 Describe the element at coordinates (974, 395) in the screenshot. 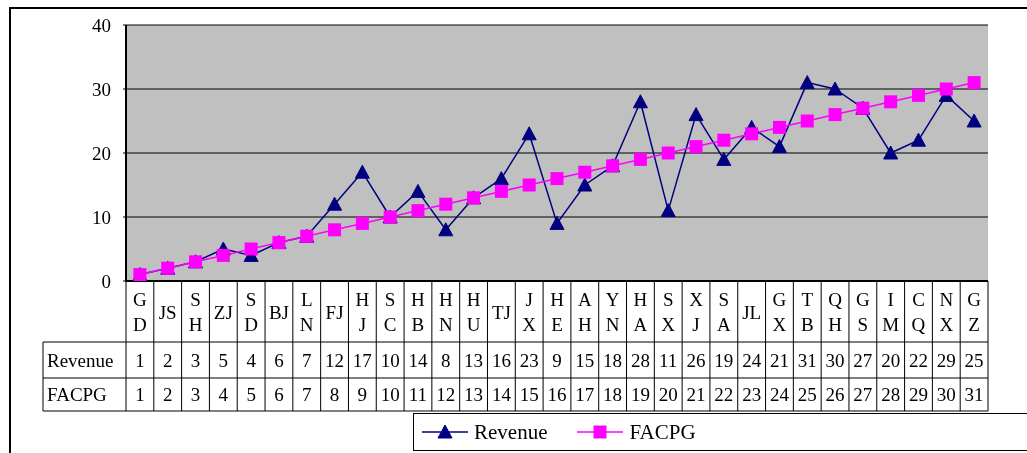

I see `data-label: 31` at that location.